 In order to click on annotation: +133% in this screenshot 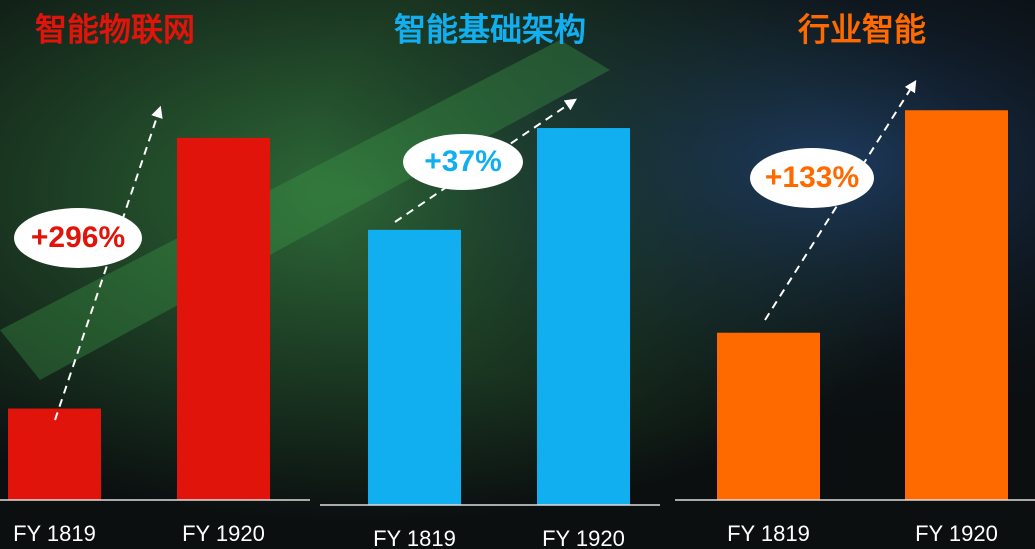, I will do `click(812, 177)`.